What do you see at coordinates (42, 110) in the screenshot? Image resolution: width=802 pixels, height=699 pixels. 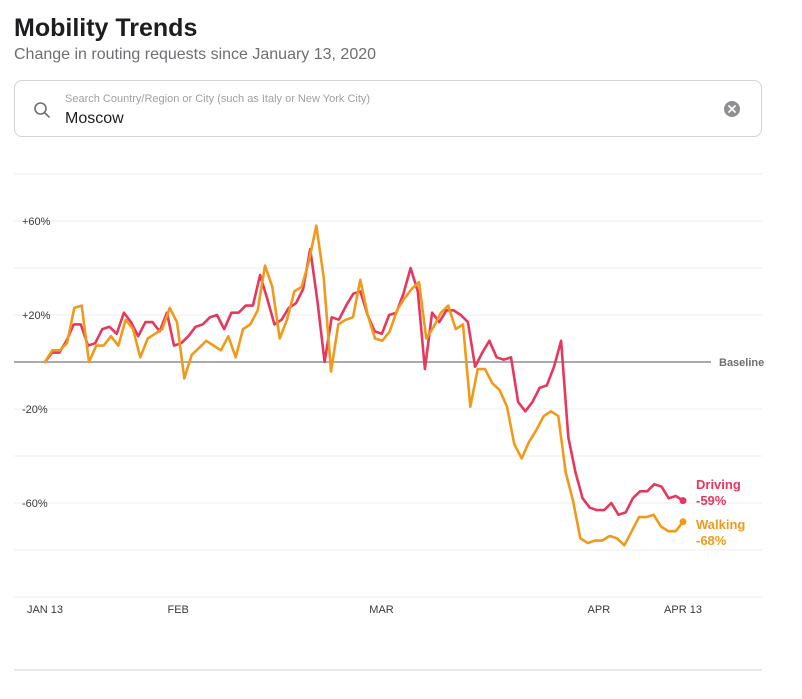 I see `search-icon` at bounding box center [42, 110].